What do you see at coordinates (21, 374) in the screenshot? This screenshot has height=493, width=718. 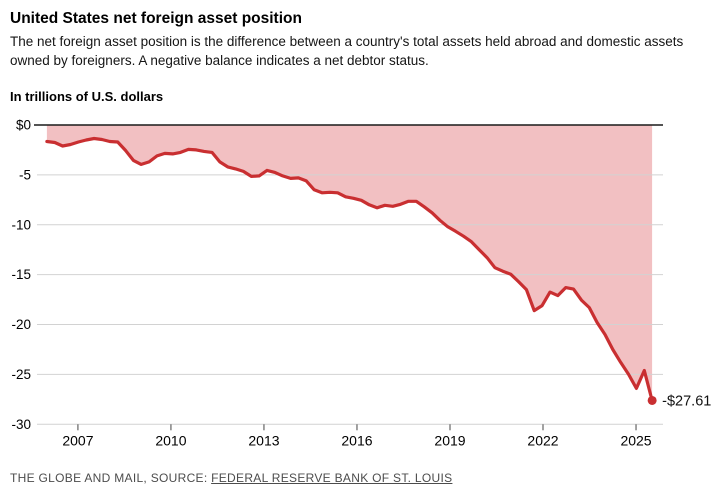 I see `y-axis-label--25: -25` at bounding box center [21, 374].